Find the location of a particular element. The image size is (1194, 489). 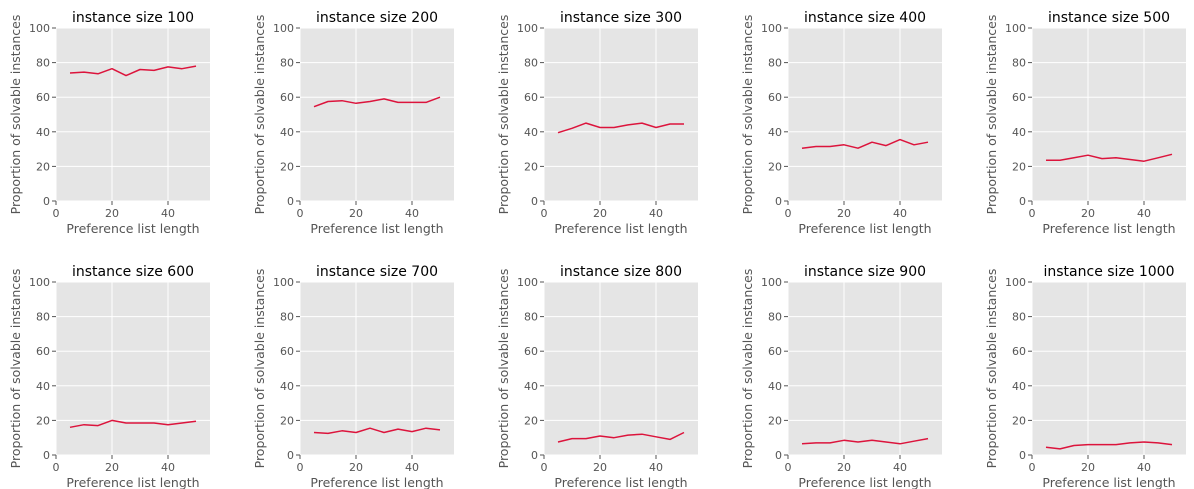

subplot-title: instance size 700 is located at coordinates (377, 272).